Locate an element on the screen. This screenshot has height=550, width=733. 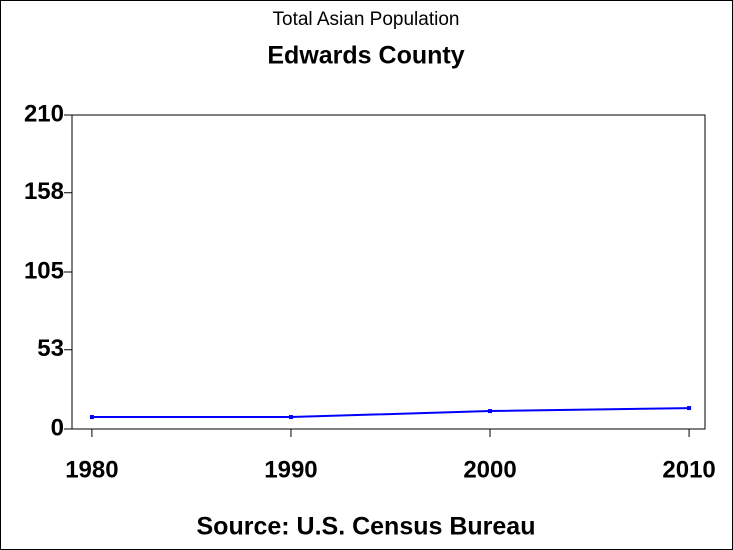
x-tick-label: 1990 is located at coordinates (290, 469).